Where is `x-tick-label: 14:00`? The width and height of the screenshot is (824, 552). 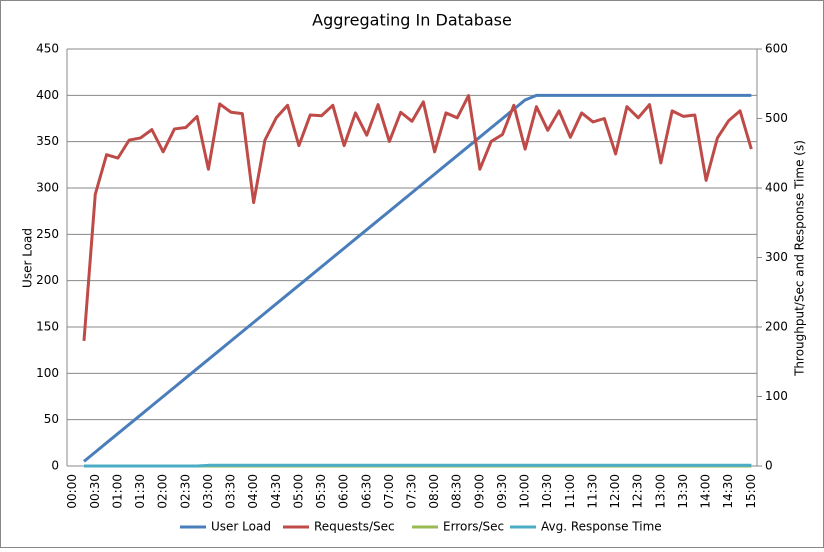
x-tick-label: 14:00 is located at coordinates (706, 491).